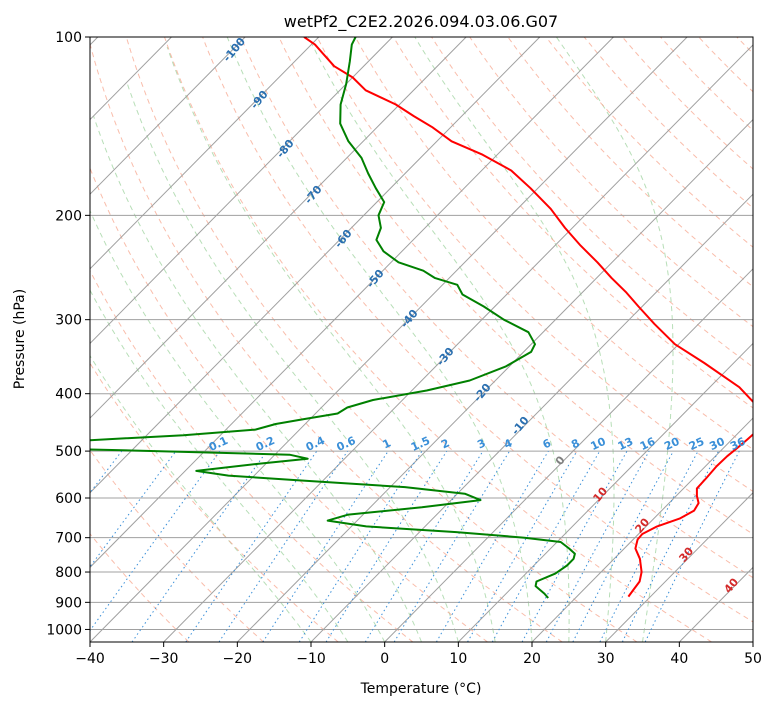 This screenshot has width=775, height=708. Describe the element at coordinates (421, 22) in the screenshot. I see `chart-title: wetPf2_C2E2.2026.094.03.06.G07` at that location.